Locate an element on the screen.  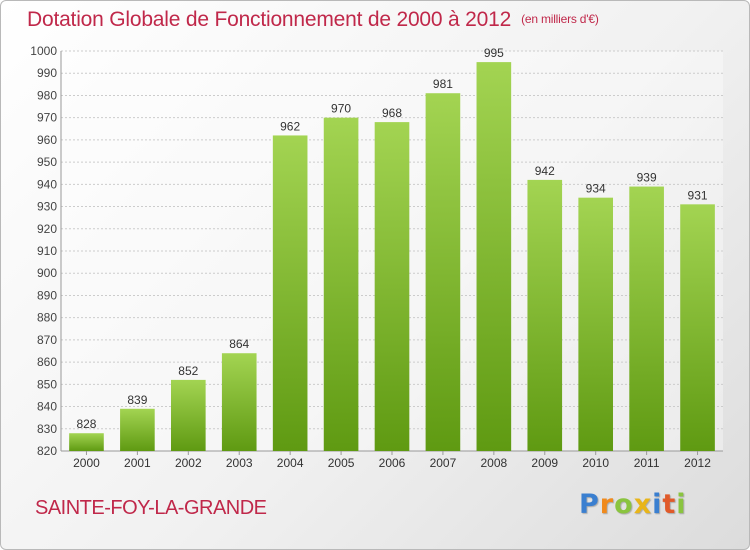
y-tick-label: 910 is located at coordinates (47, 251).